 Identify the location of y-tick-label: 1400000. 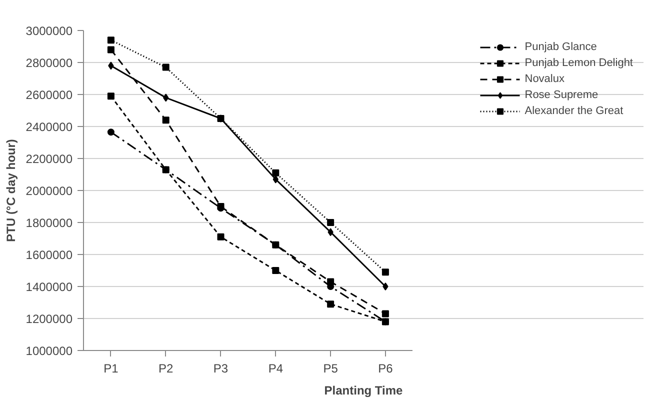
(49, 287).